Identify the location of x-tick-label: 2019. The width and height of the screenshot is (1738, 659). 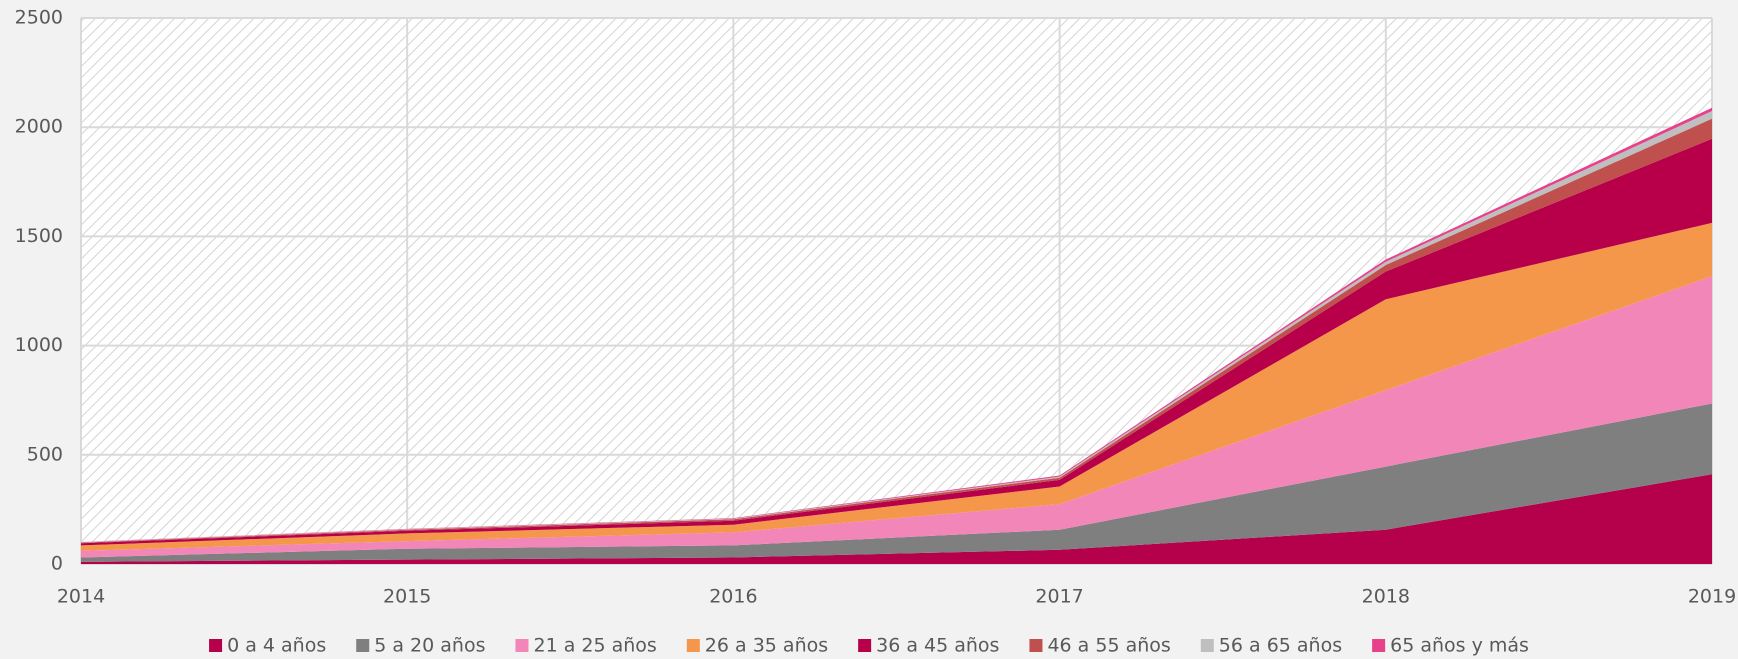
(1712, 597).